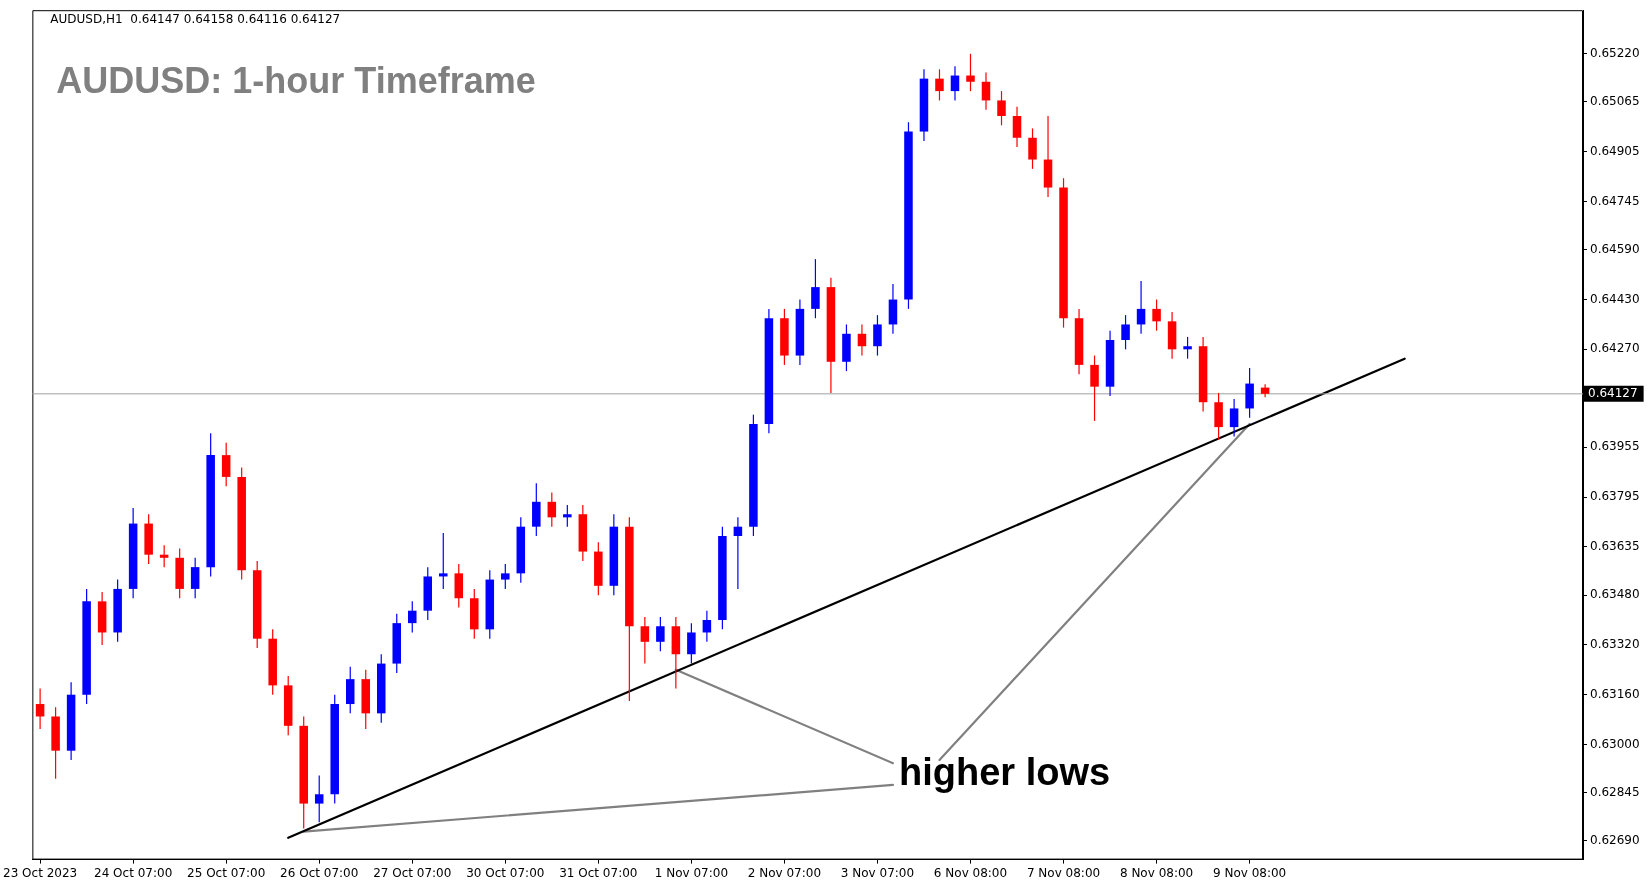 This screenshot has height=884, width=1649. What do you see at coordinates (784, 872) in the screenshot?
I see `x-tick-label: 2 Nov 07:00` at bounding box center [784, 872].